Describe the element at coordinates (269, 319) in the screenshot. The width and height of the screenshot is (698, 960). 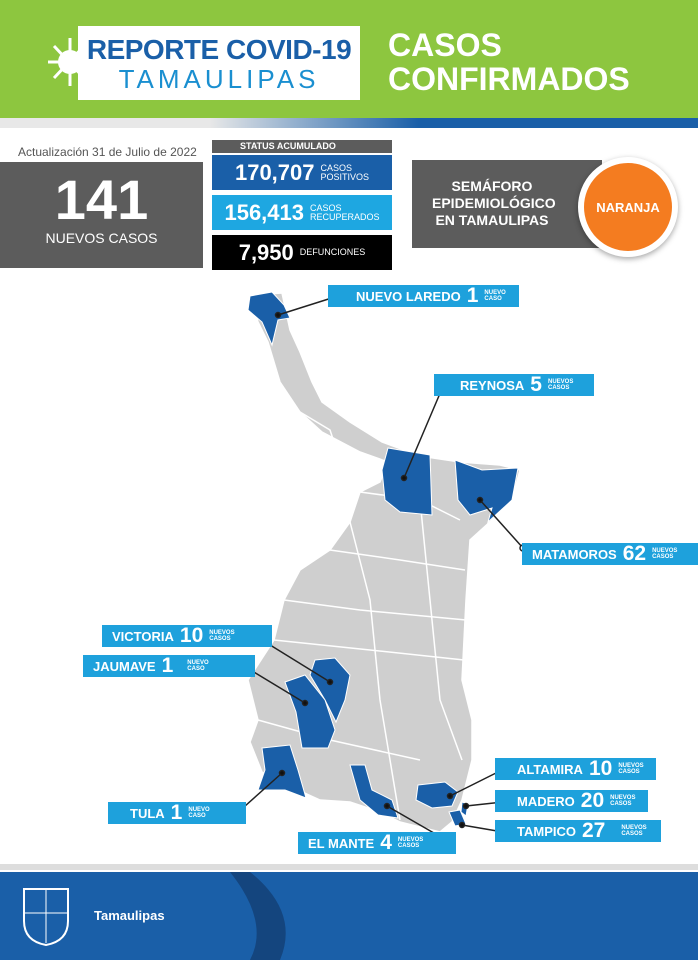
I see `region-nuevo-laredo` at that location.